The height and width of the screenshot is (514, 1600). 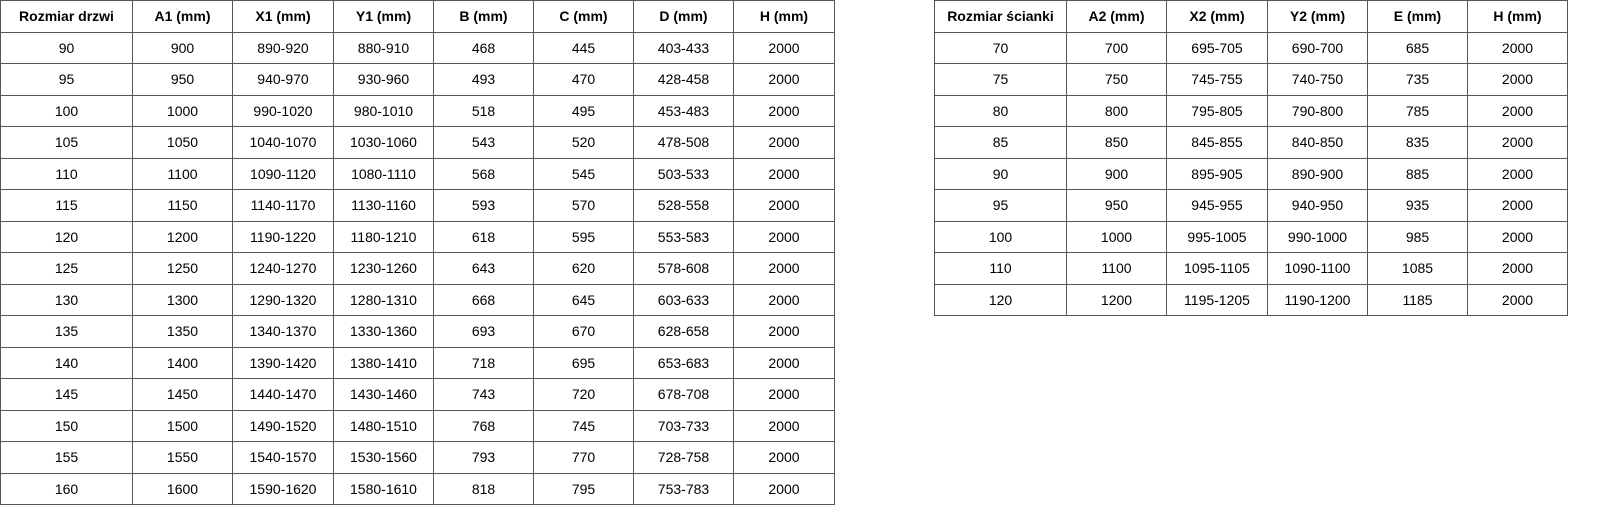 What do you see at coordinates (1000, 79) in the screenshot?
I see `table-cell: 75` at bounding box center [1000, 79].